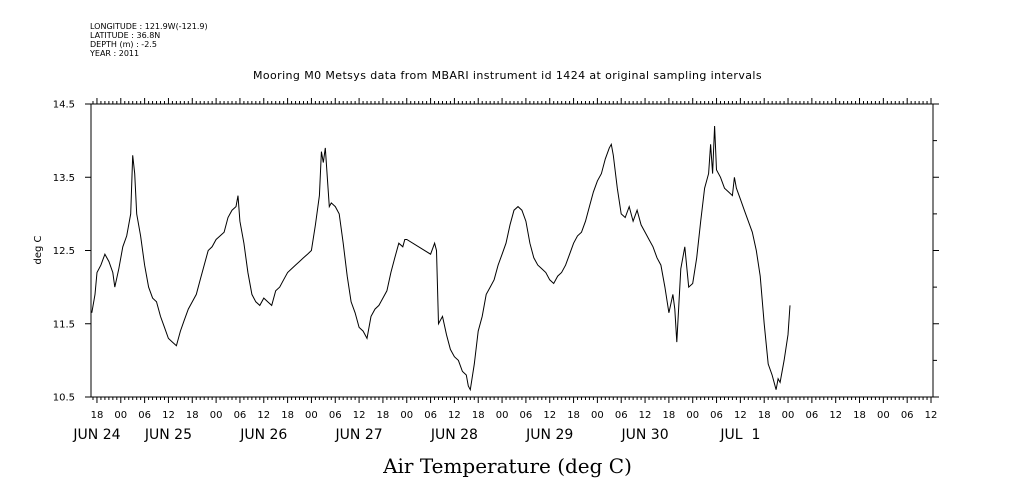 This screenshot has height=504, width=1009. I want to click on x-axis-label-wrap: Air Temperature (deg C), so click(504, 466).